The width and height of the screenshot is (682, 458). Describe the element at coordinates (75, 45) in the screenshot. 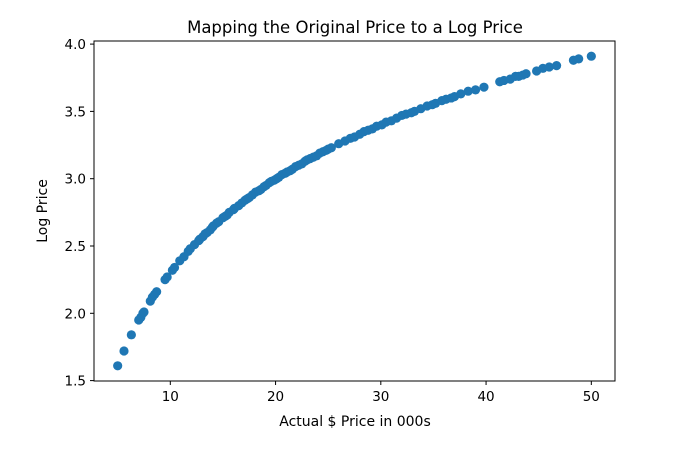

I see `y-tick-label: 4.0` at that location.